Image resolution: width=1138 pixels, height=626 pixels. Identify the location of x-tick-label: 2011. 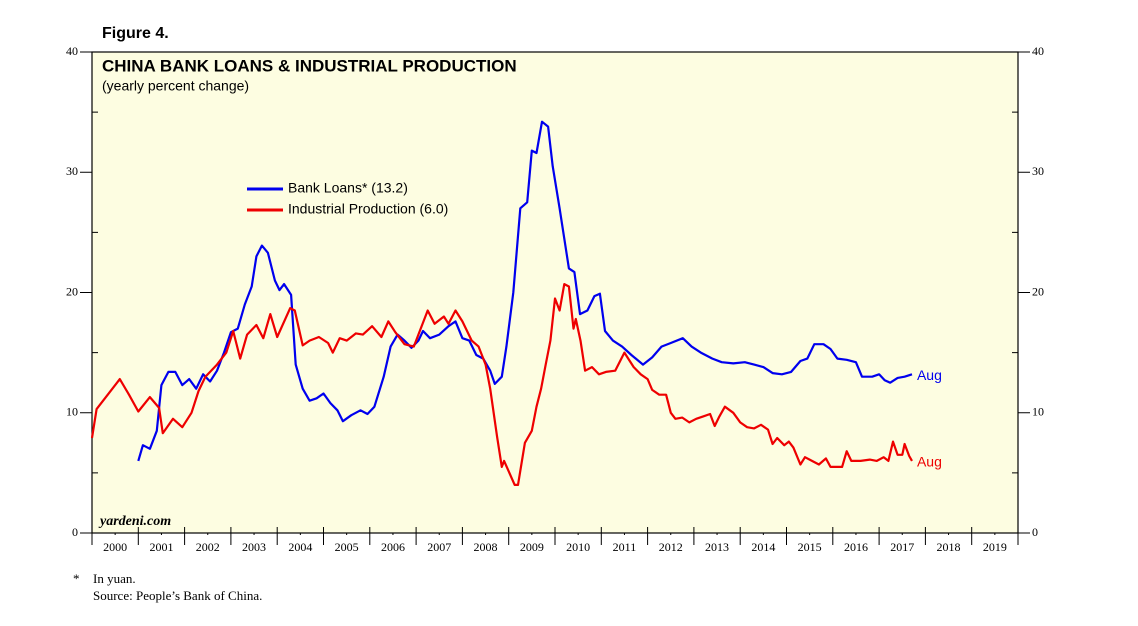
(625, 547).